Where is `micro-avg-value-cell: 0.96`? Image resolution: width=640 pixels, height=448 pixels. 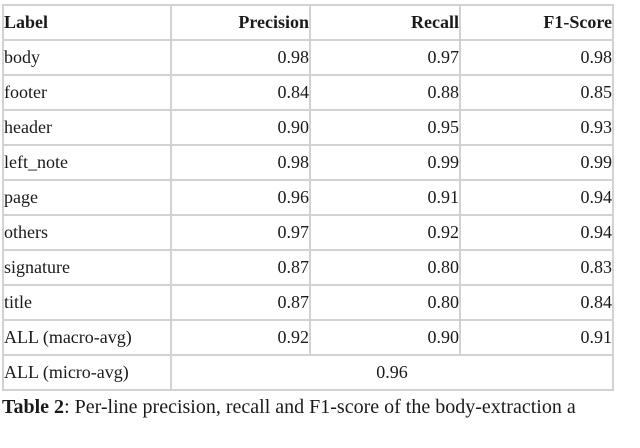 micro-avg-value-cell: 0.96 is located at coordinates (392, 372).